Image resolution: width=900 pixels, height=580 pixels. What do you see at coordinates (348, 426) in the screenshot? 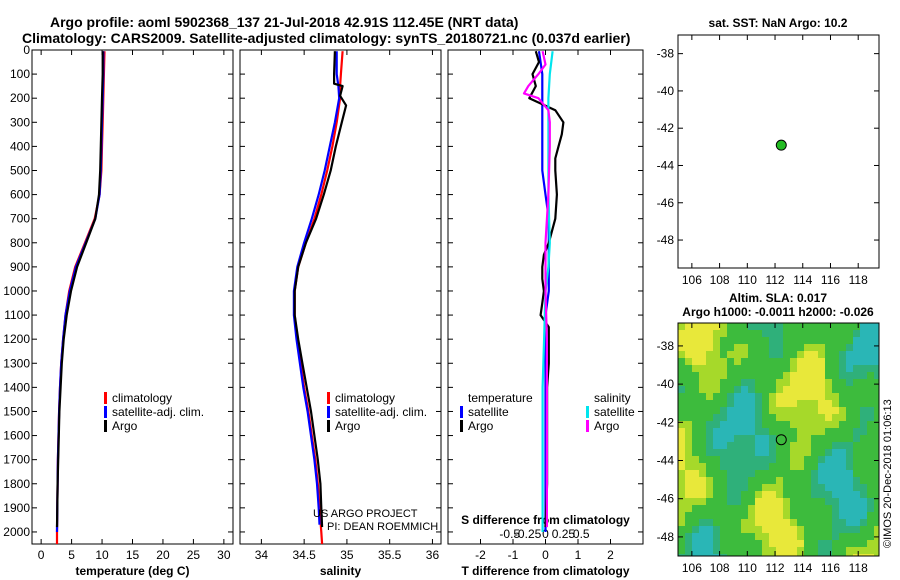
I see `legend-label: Argo` at bounding box center [348, 426].